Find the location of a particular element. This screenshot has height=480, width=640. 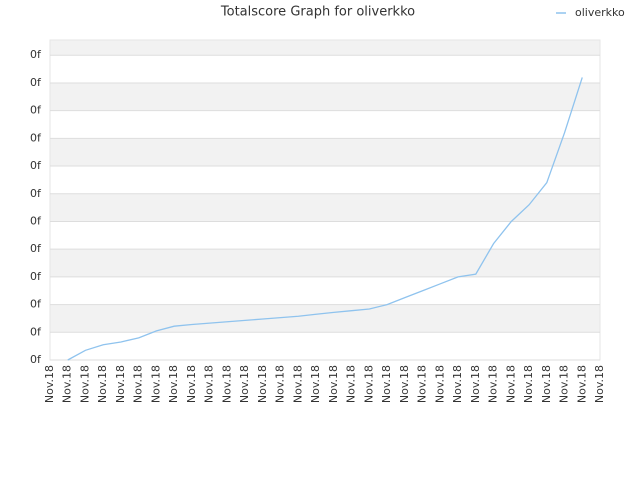

chart-title: Totalscore Graph for oliverkko is located at coordinates (317, 12).